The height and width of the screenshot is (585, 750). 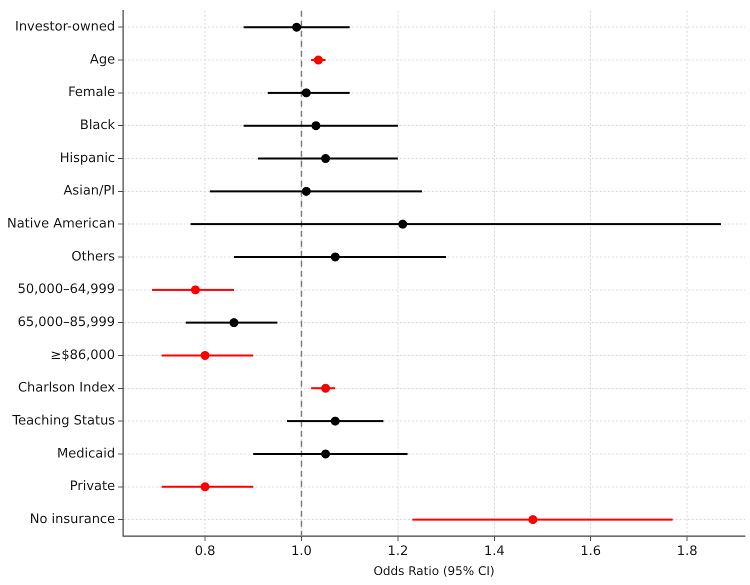 I want to click on y-tick-label: Black, so click(x=98, y=126).